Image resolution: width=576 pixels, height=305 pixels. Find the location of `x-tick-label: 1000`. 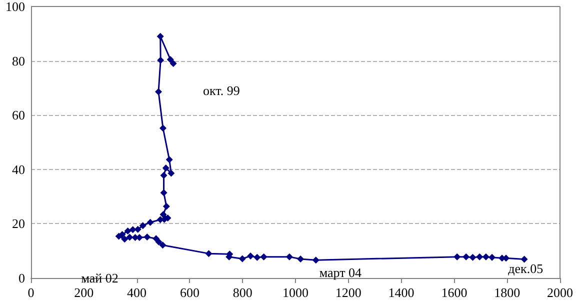

x-tick-label: 1000 is located at coordinates (295, 292).